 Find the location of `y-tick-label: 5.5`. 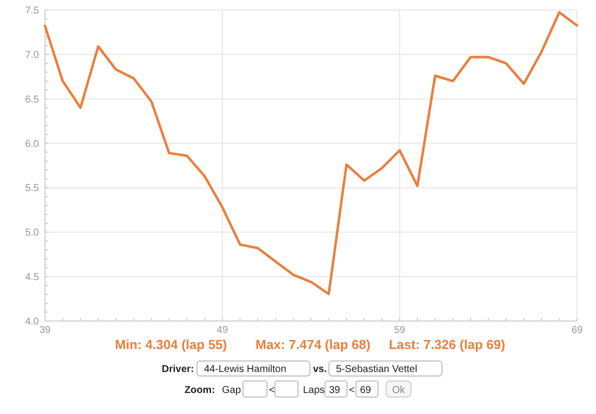

y-tick-label: 5.5 is located at coordinates (32, 188).